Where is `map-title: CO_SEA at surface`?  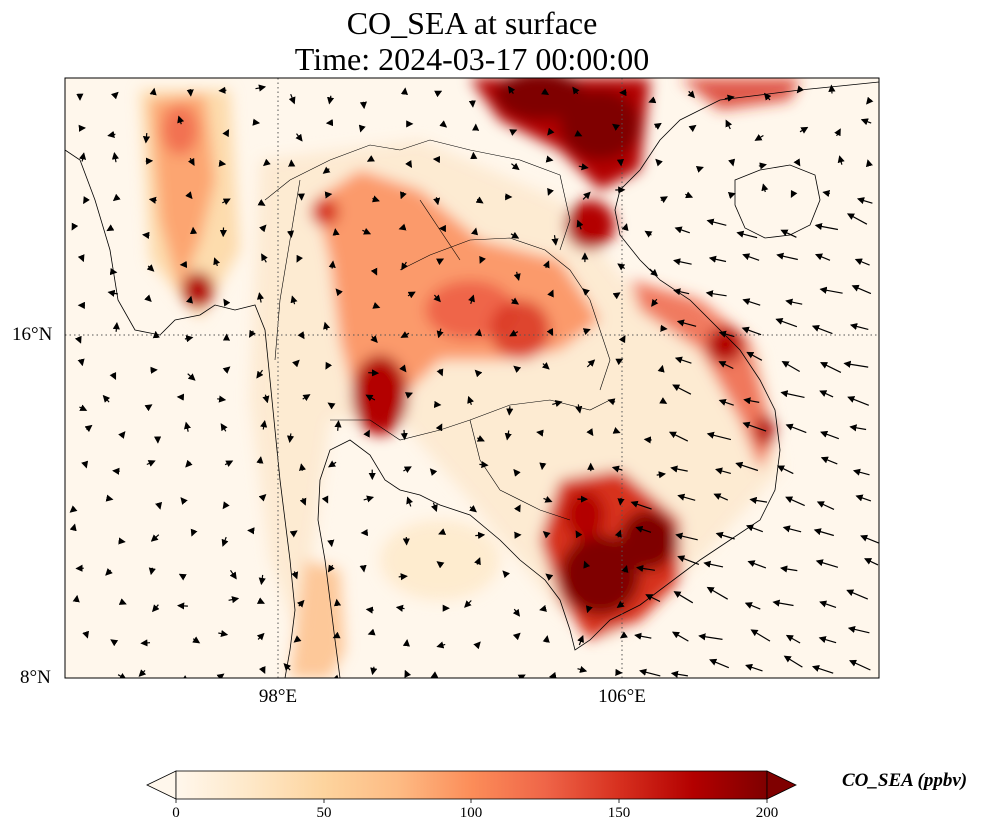
map-title: CO_SEA at surface is located at coordinates (472, 23).